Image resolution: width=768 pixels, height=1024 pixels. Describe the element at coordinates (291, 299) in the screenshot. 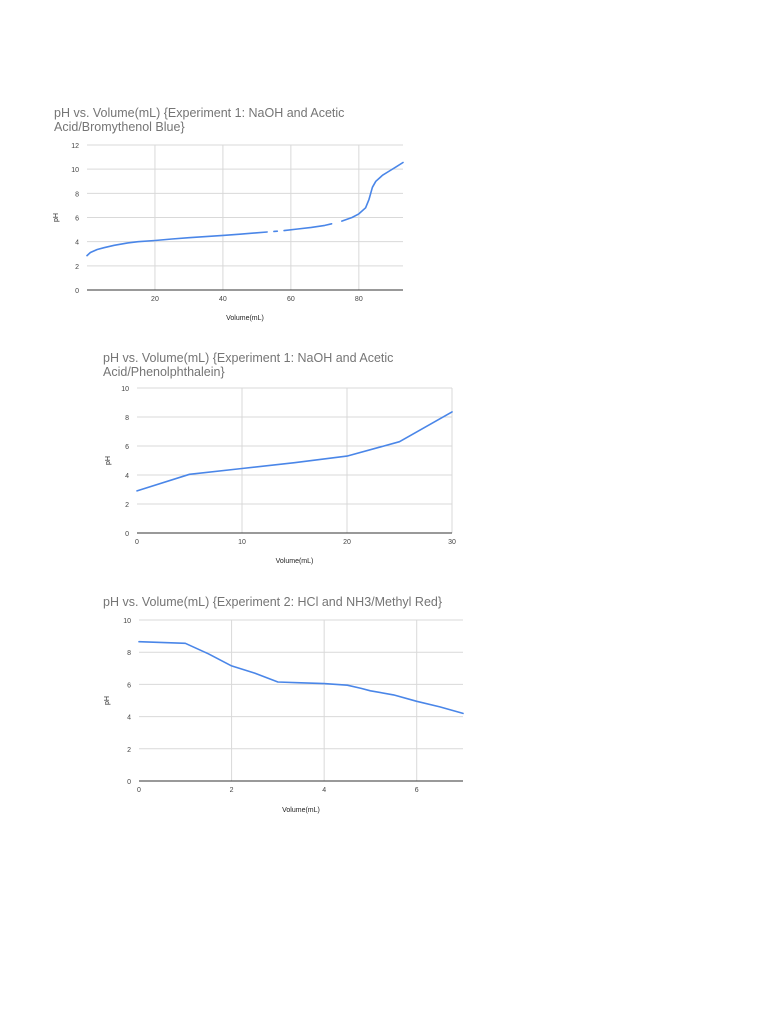

I see `x-tick-label: 60` at that location.